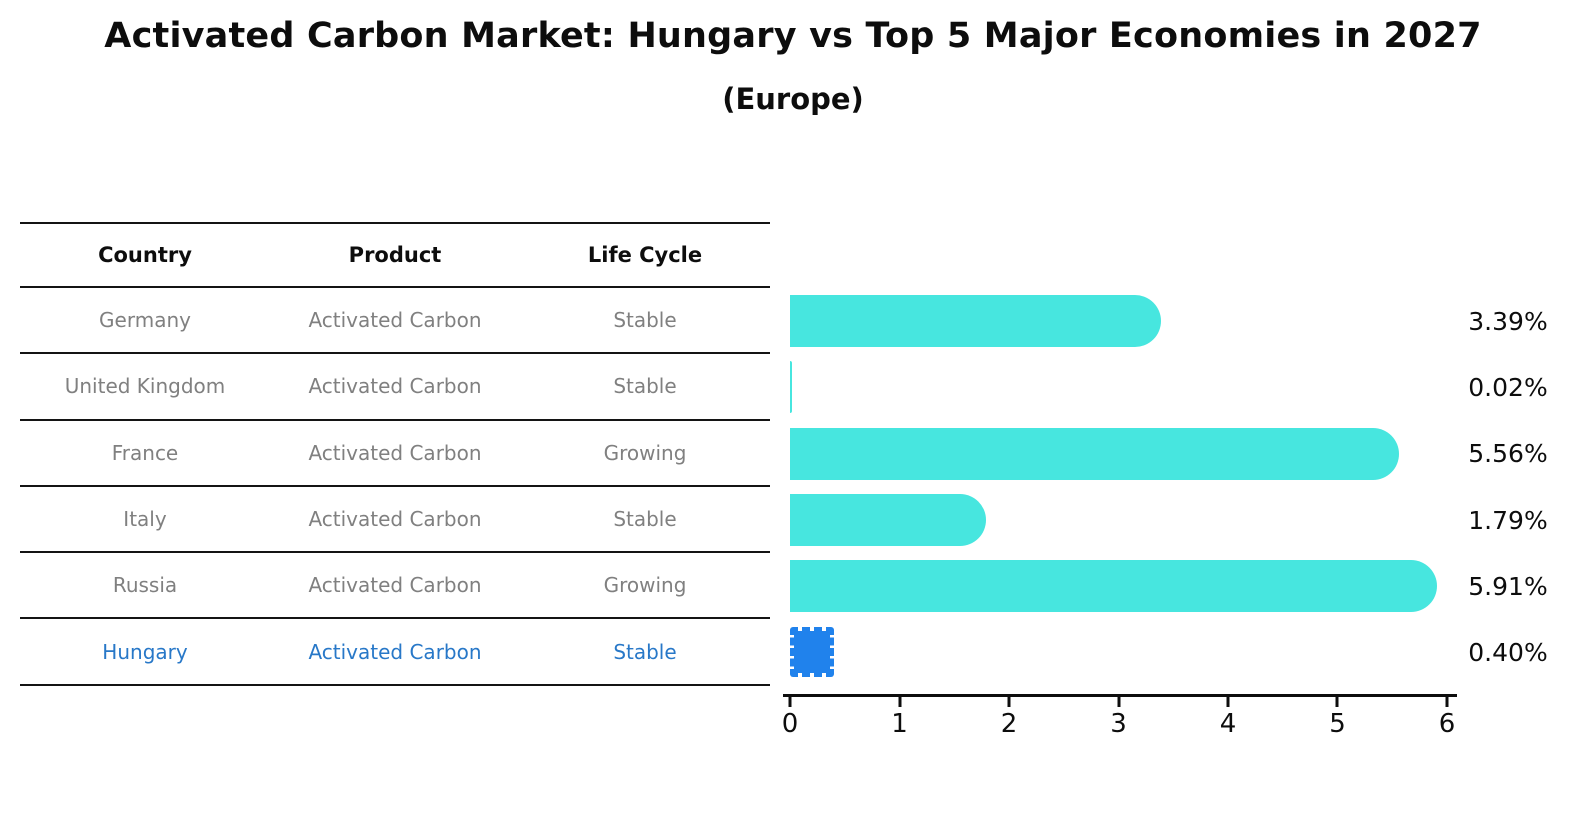 Image resolution: width=1586 pixels, height=823 pixels. Describe the element at coordinates (1508, 520) in the screenshot. I see `value-label-italy: 1.79%` at that location.